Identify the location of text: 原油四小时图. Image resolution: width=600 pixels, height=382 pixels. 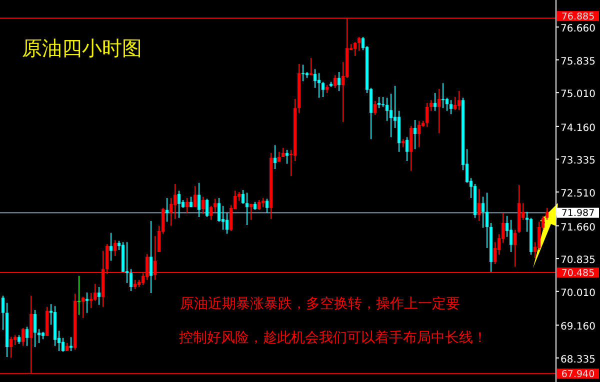
(82, 49).